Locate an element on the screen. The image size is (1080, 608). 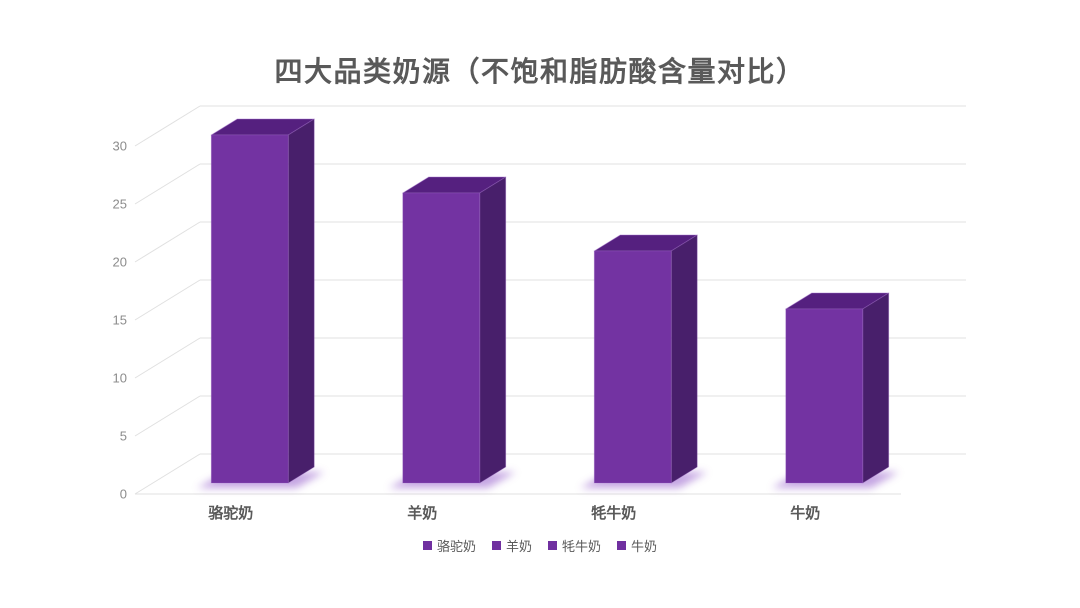
y-axis-tick-labels: 0 5 10 15 20 25 30 is located at coordinates (120, 320).